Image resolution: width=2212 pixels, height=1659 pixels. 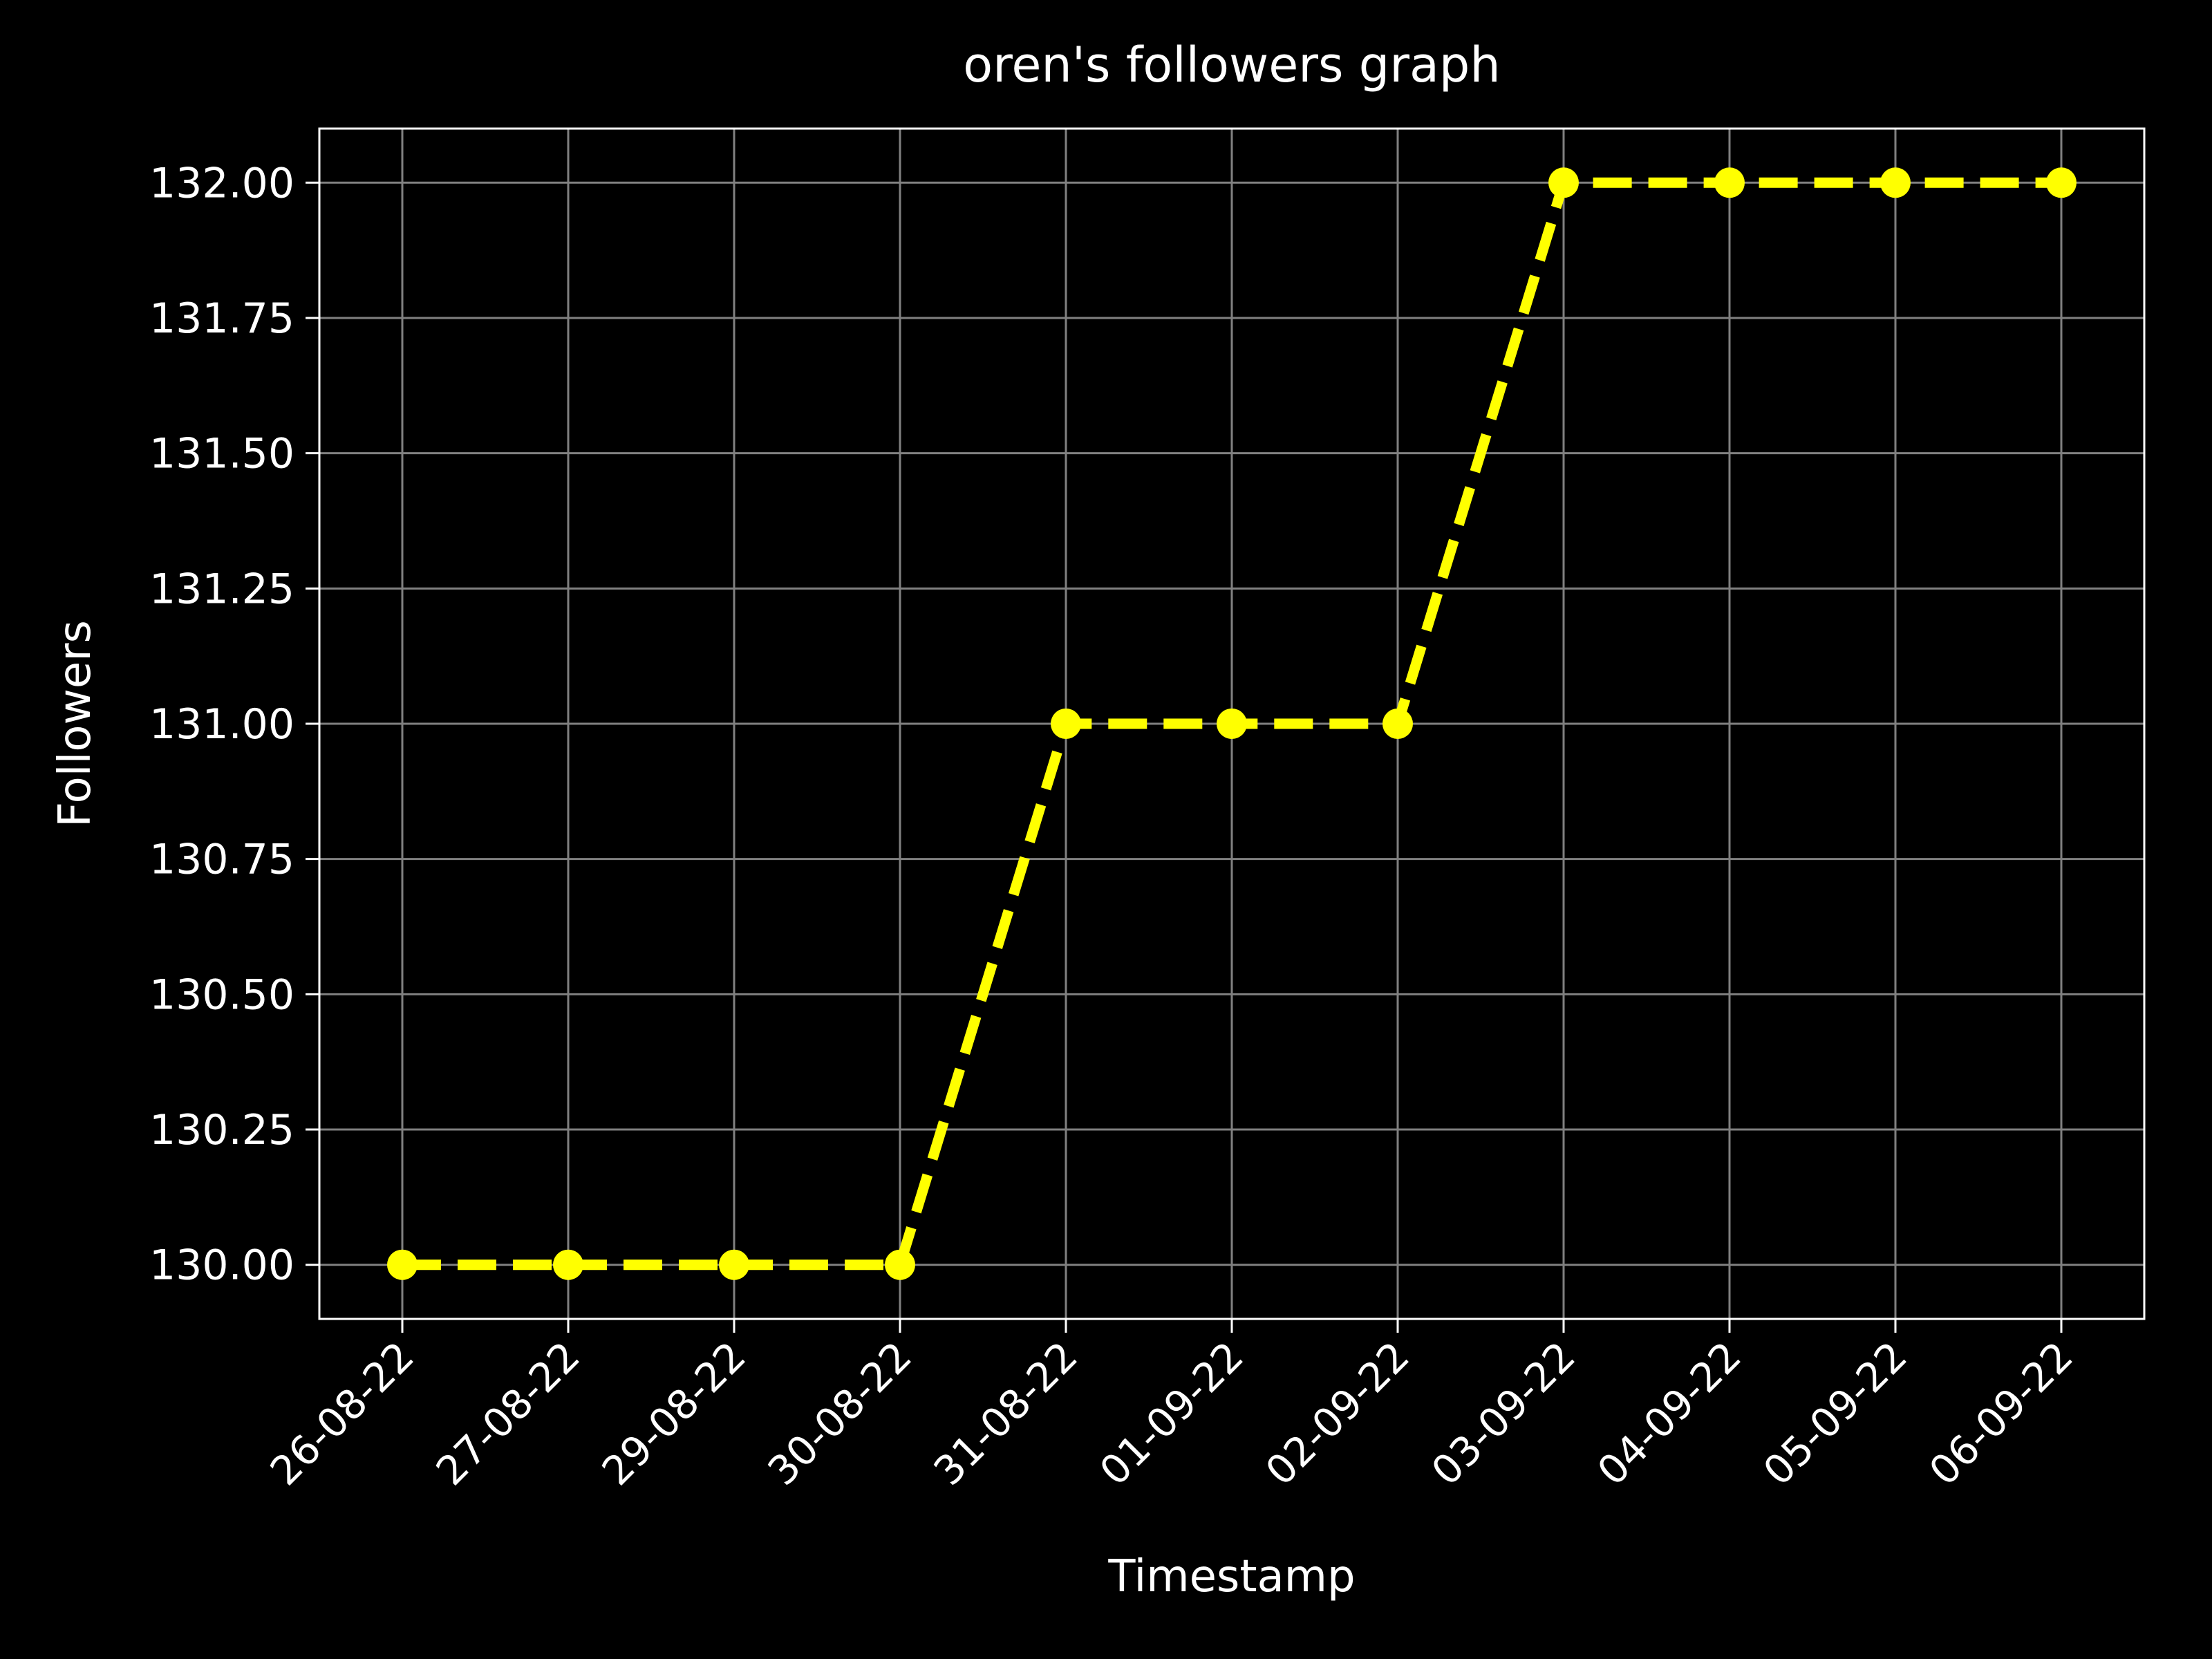 I want to click on y-tick-label: 131.00, so click(x=222, y=725).